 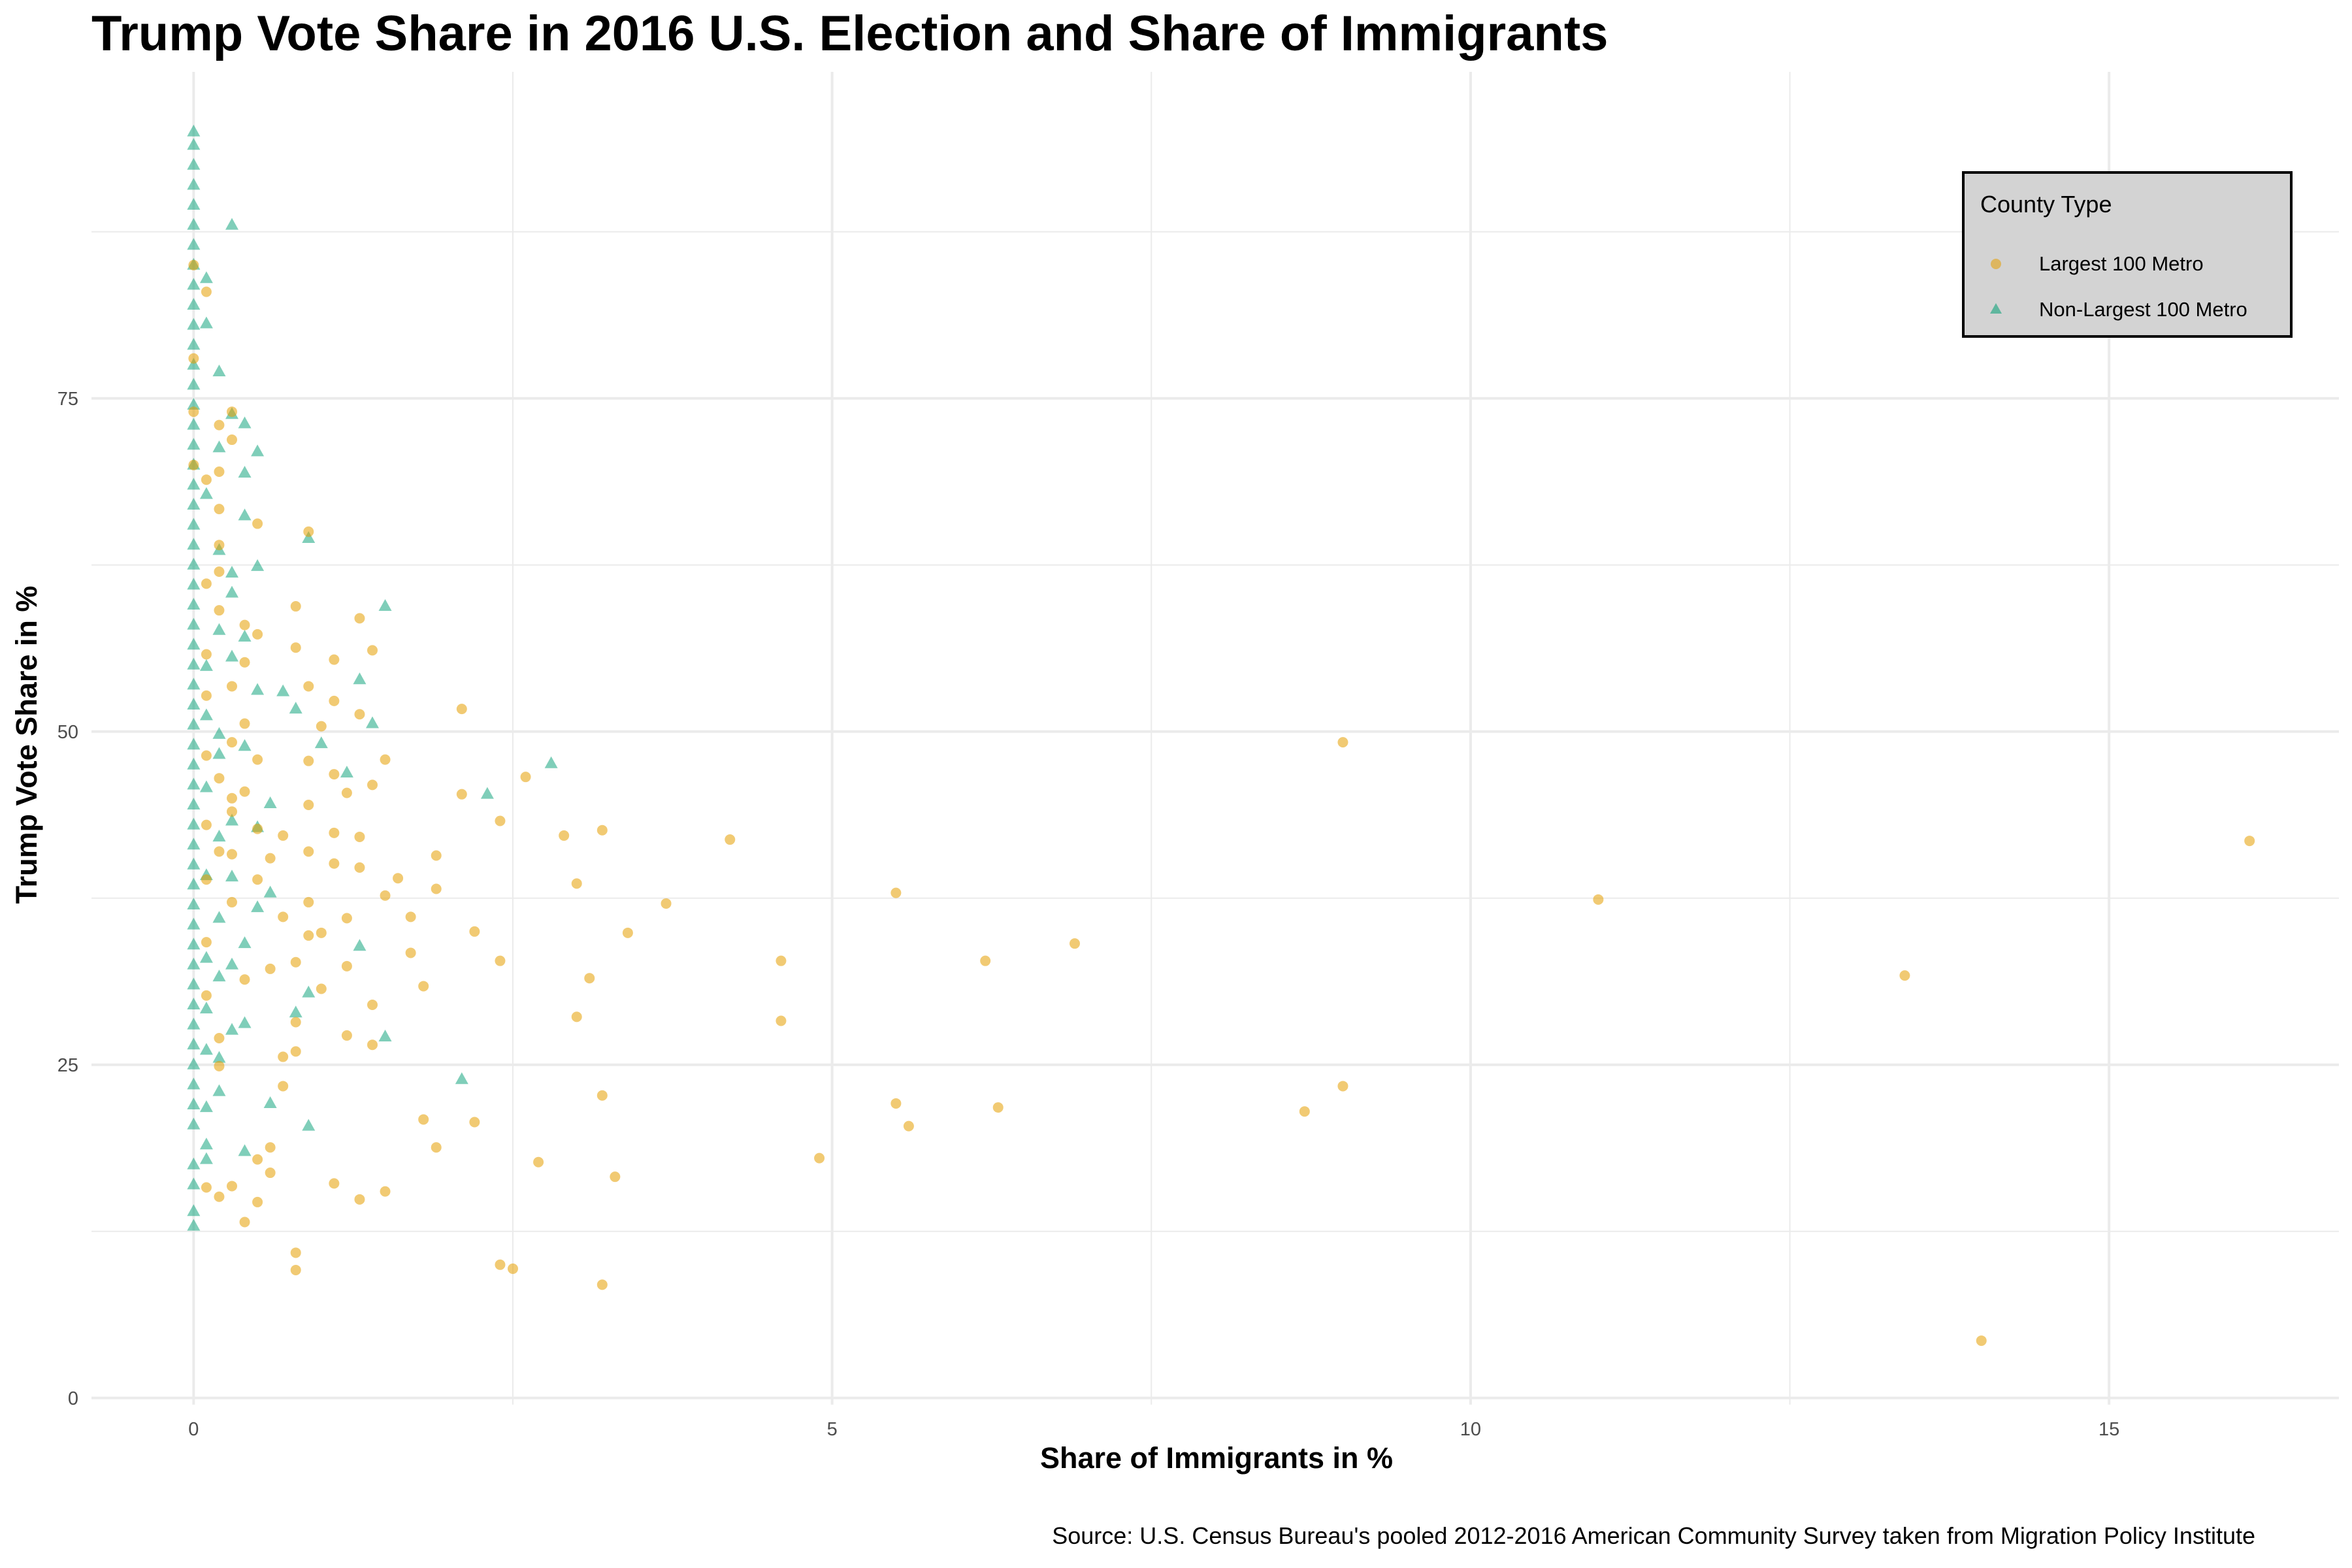 I want to click on legend-key-triangle-icon, so click(x=1996, y=308).